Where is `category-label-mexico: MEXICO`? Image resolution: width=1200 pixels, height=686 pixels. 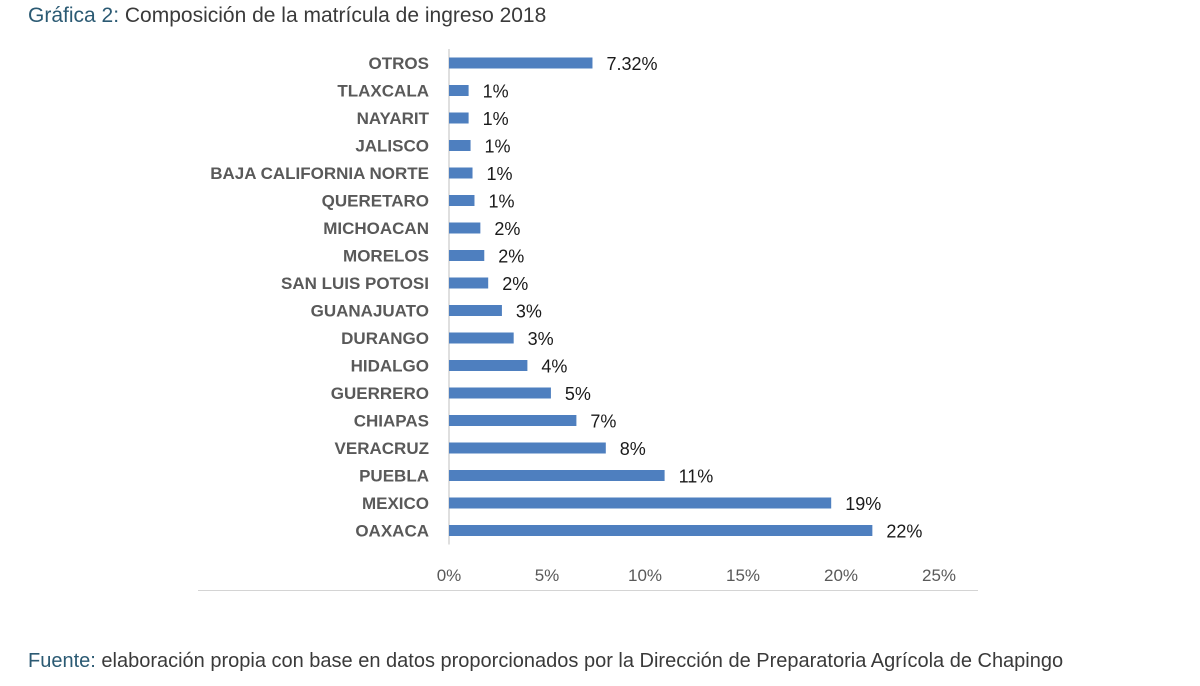
category-label-mexico: MEXICO is located at coordinates (395, 503).